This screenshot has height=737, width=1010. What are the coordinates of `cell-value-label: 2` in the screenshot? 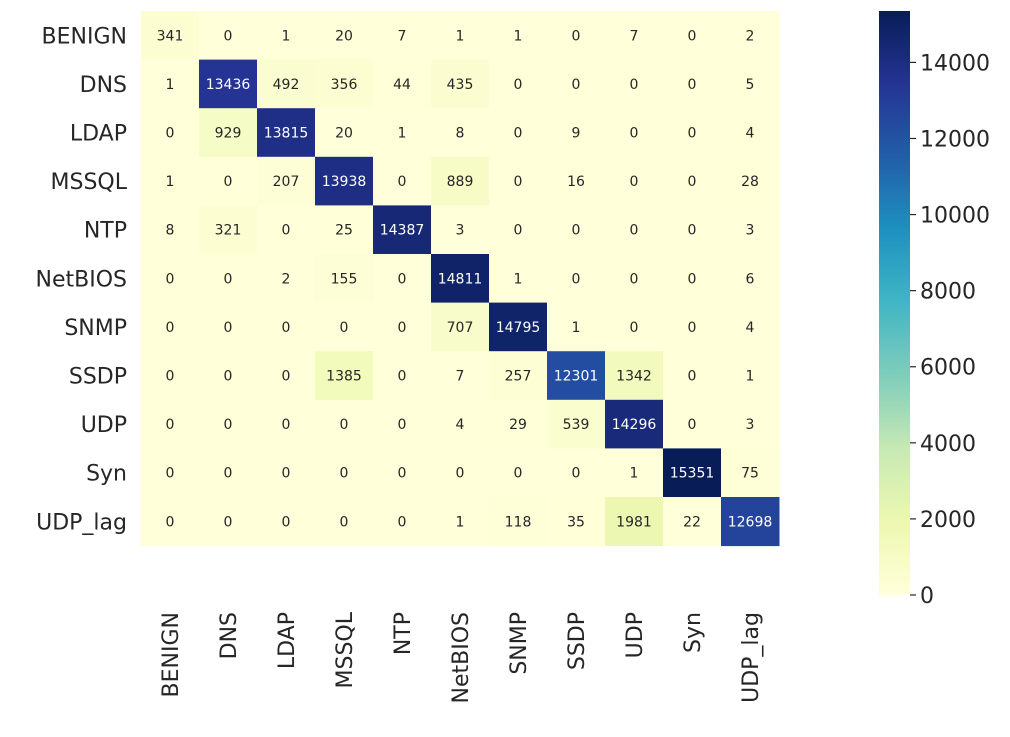 It's located at (286, 279).